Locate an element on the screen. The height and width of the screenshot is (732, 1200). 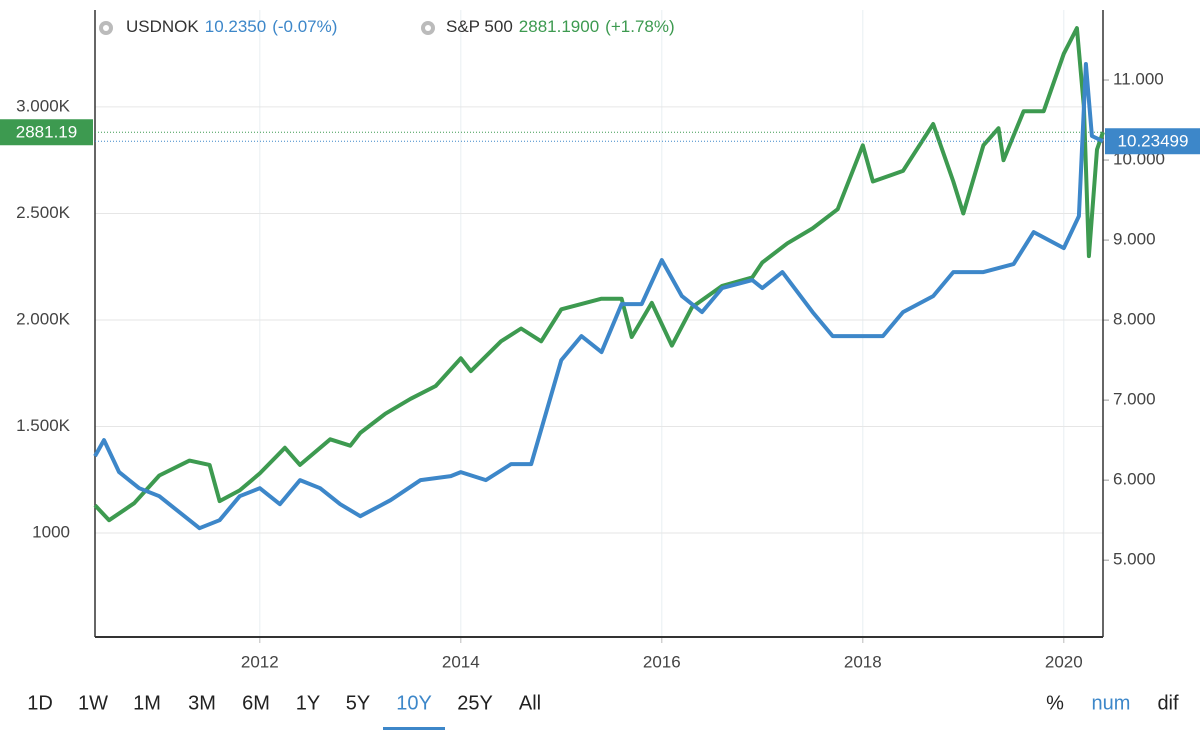
x-tick-label: 2012 is located at coordinates (260, 661).